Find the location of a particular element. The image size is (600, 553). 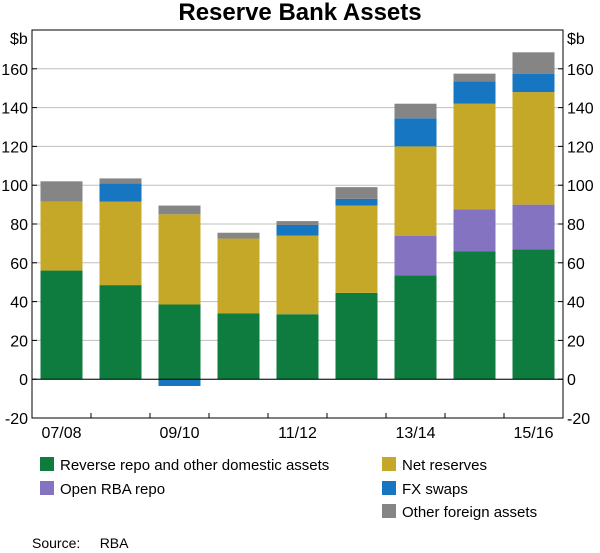

y-tick-label-right: 60 is located at coordinates (576, 264).